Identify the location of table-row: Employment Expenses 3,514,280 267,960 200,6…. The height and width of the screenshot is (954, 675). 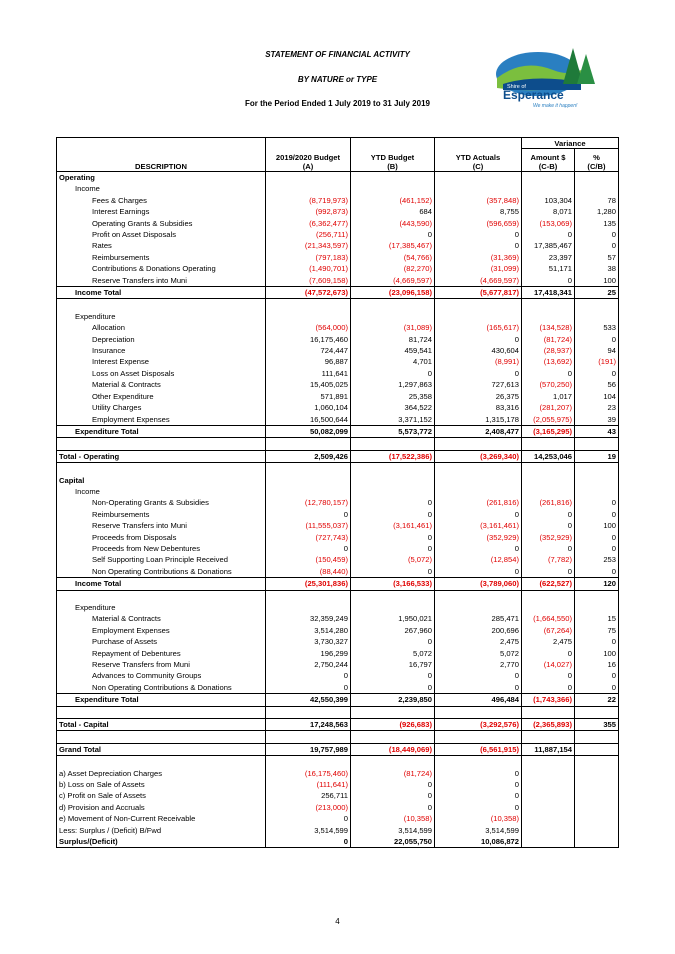
(337, 630).